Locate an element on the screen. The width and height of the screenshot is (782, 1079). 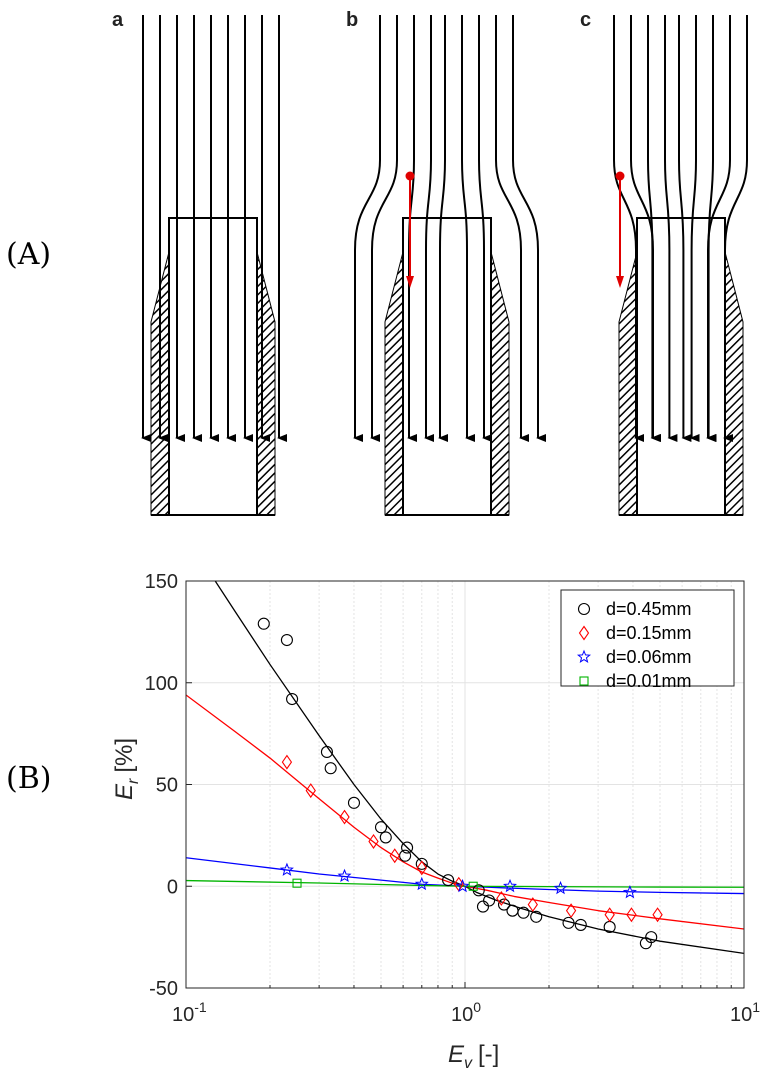
legend-label: d=0.15mm is located at coordinates (649, 633).